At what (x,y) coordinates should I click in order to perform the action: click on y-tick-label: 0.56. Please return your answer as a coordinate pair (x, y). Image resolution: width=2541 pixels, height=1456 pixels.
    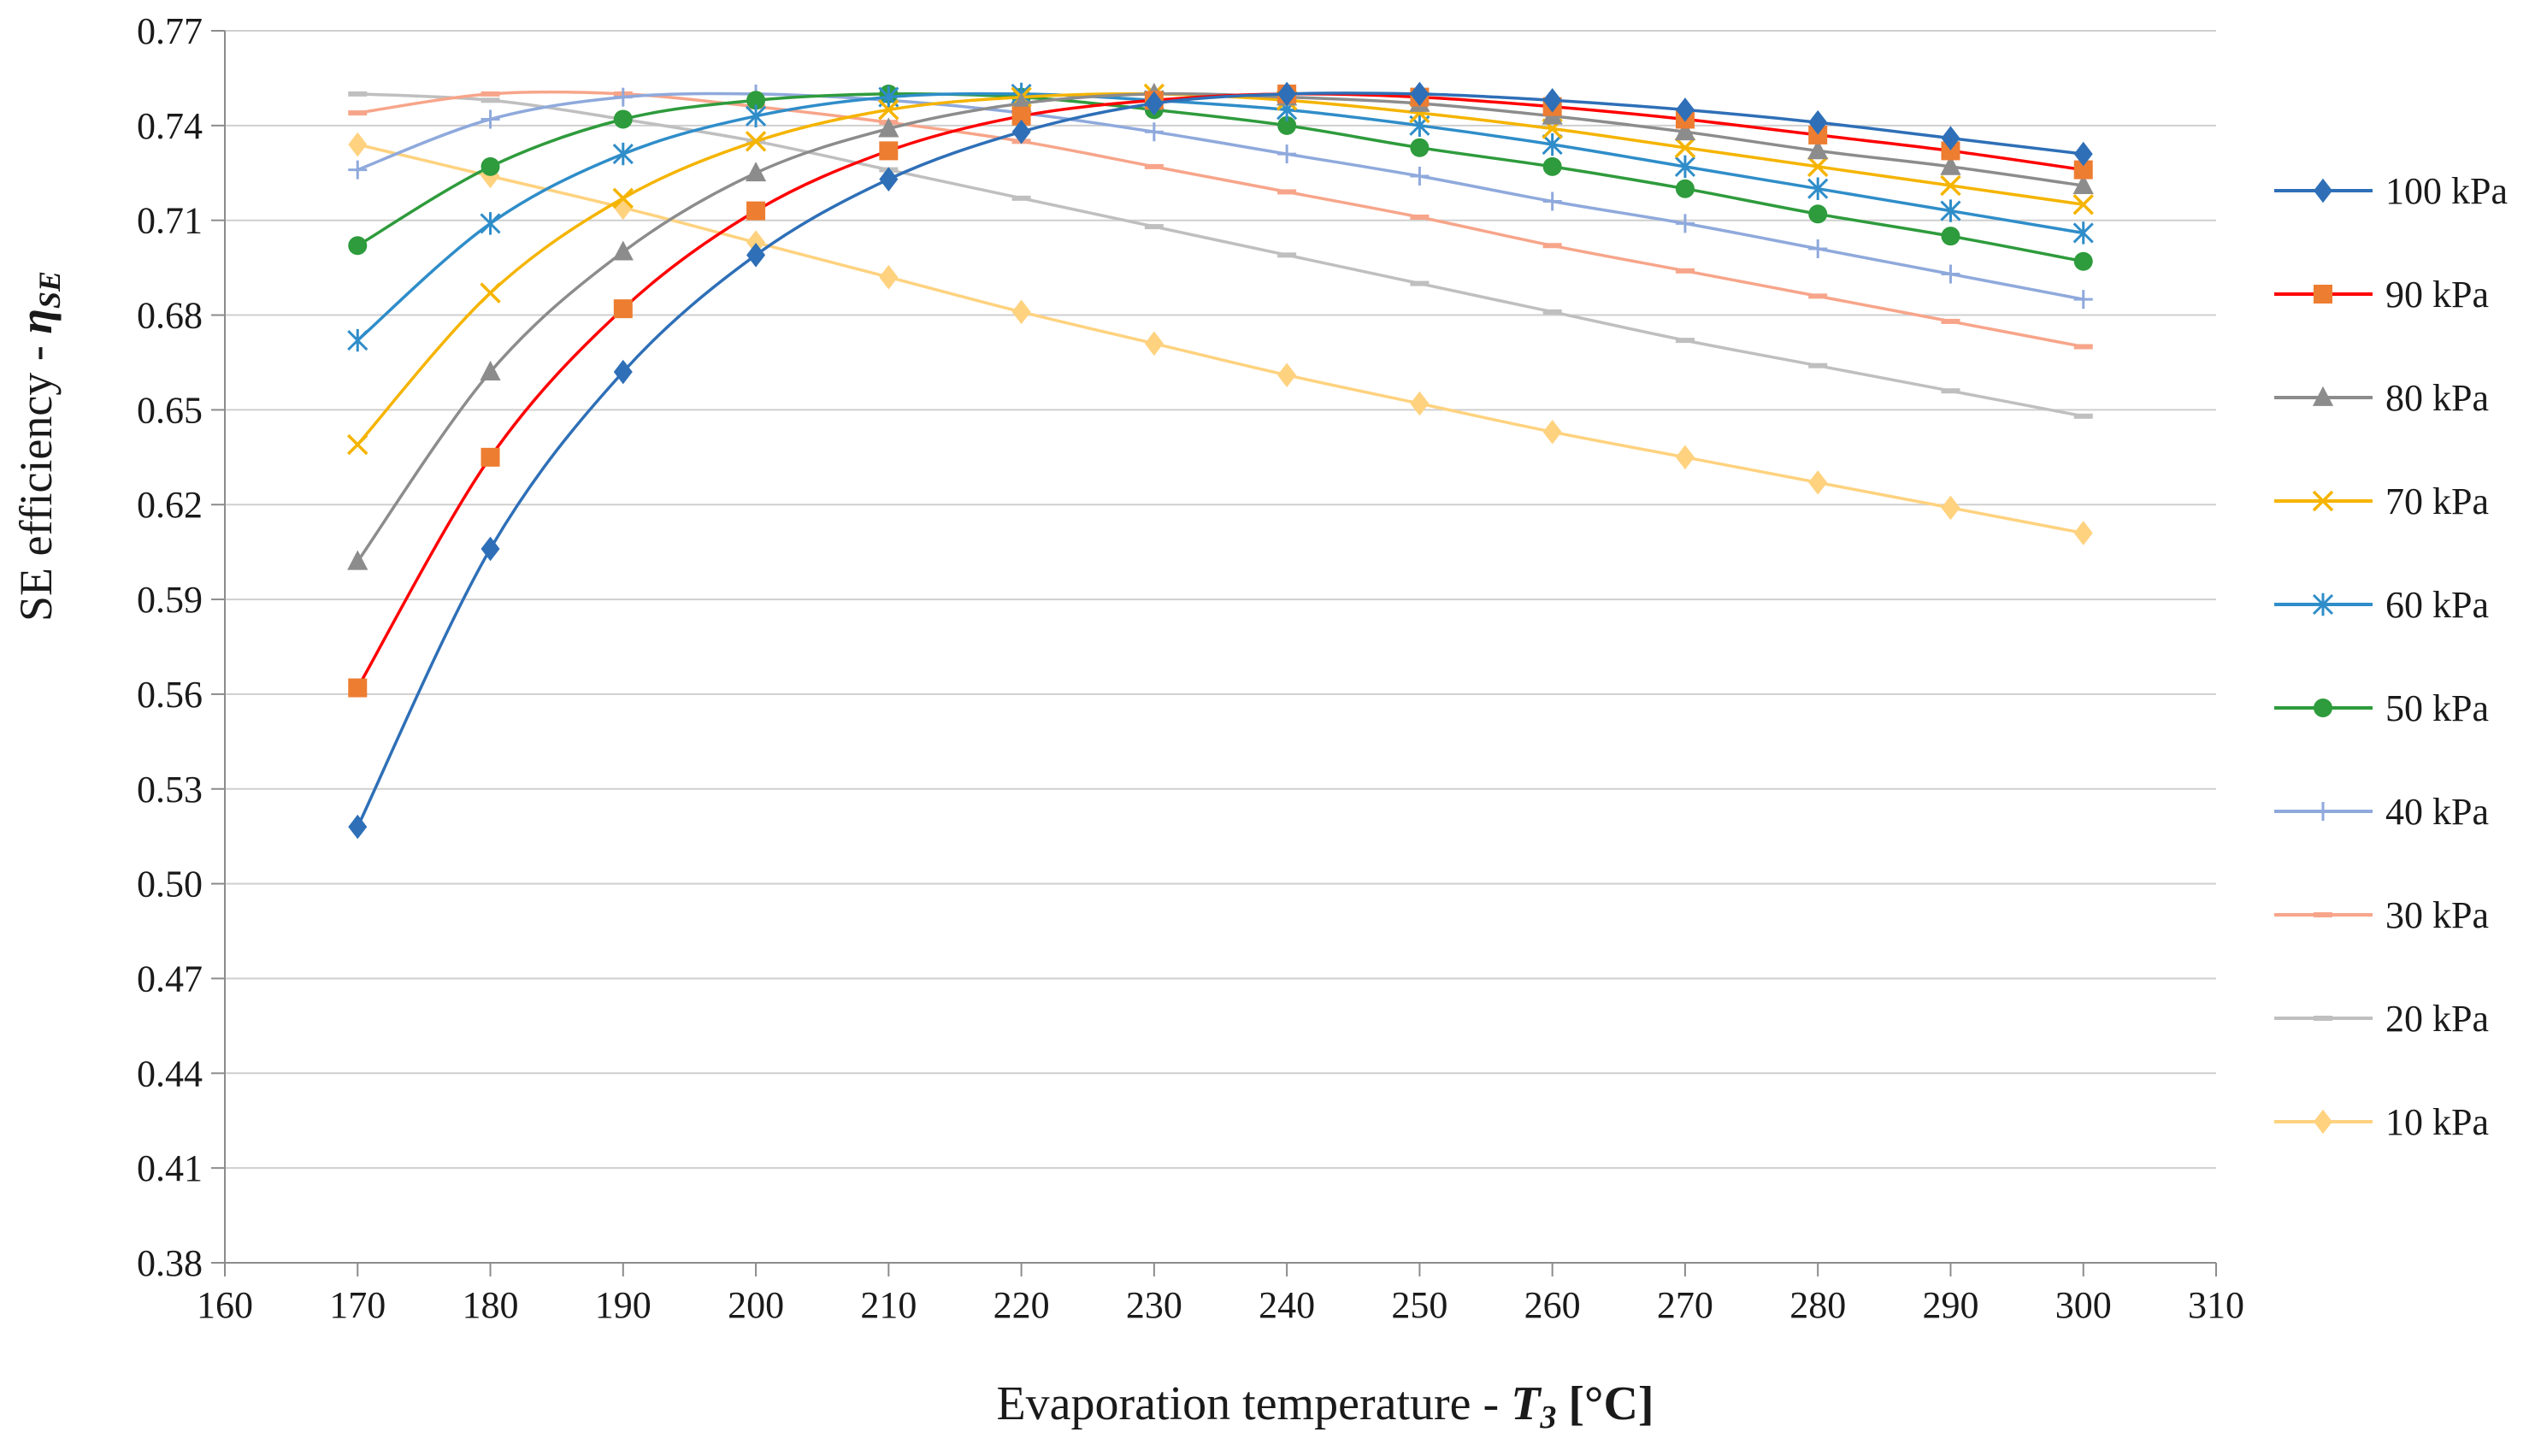
    Looking at the image, I should click on (170, 695).